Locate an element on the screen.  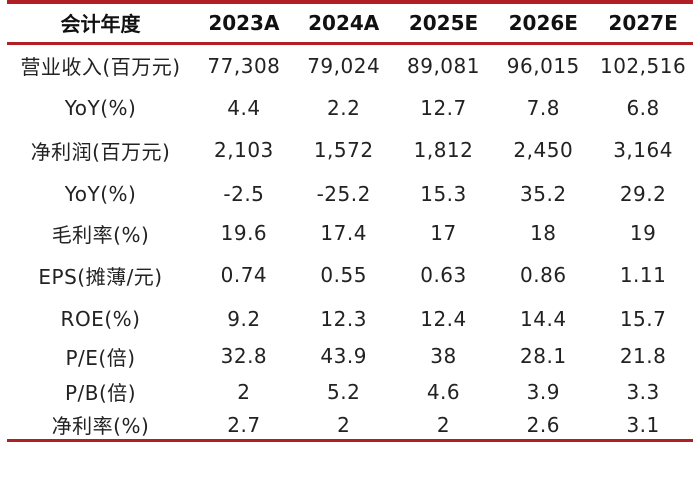
cell-pe-2027e: 21.8 is located at coordinates (643, 356).